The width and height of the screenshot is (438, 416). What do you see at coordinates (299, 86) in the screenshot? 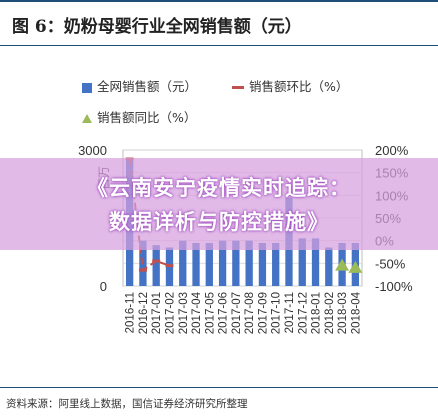
I see `legend-label-mom: 销售额环比（%）` at bounding box center [299, 86].